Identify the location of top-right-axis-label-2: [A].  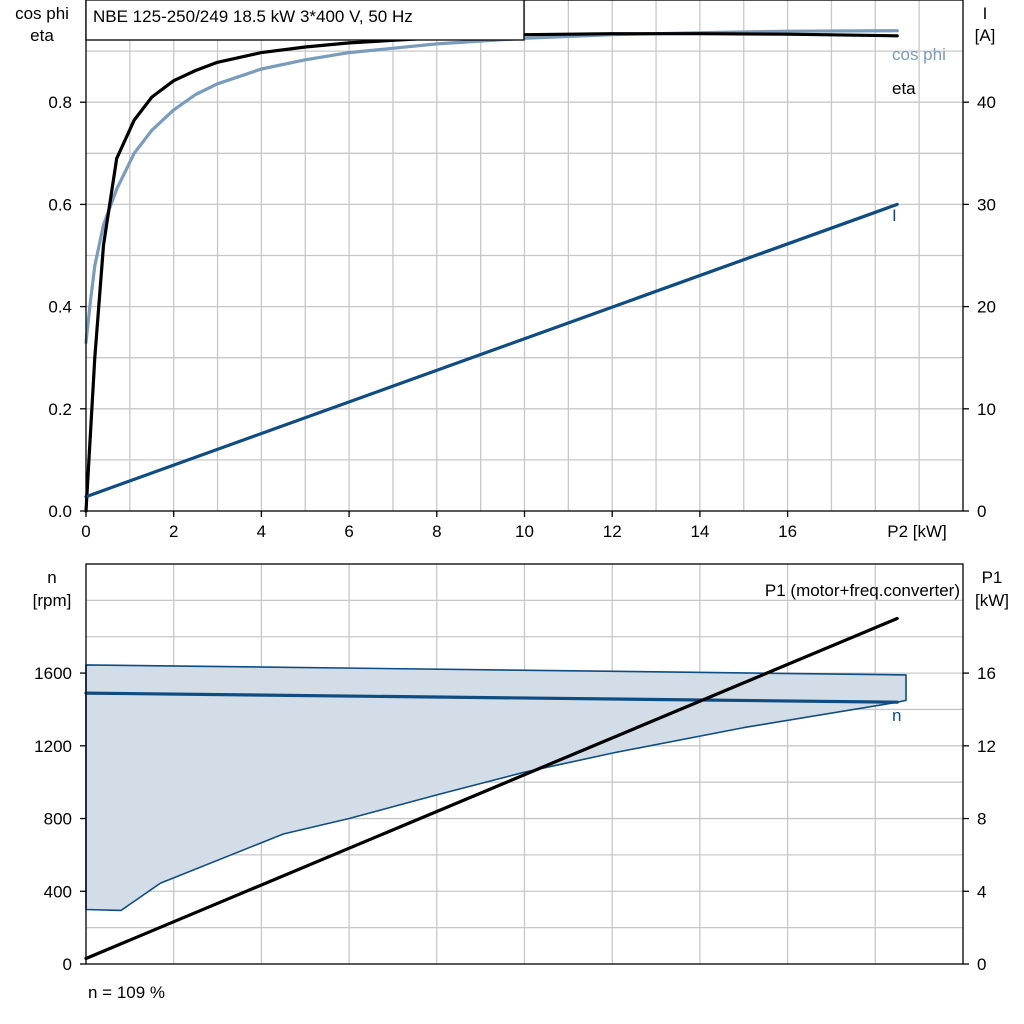
(985, 35).